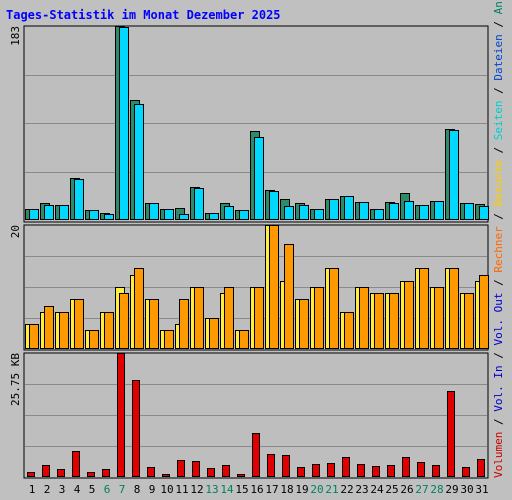 This screenshot has width=512, height=500. What do you see at coordinates (361, 489) in the screenshot?
I see `x-tick-label-23: 23` at bounding box center [361, 489].